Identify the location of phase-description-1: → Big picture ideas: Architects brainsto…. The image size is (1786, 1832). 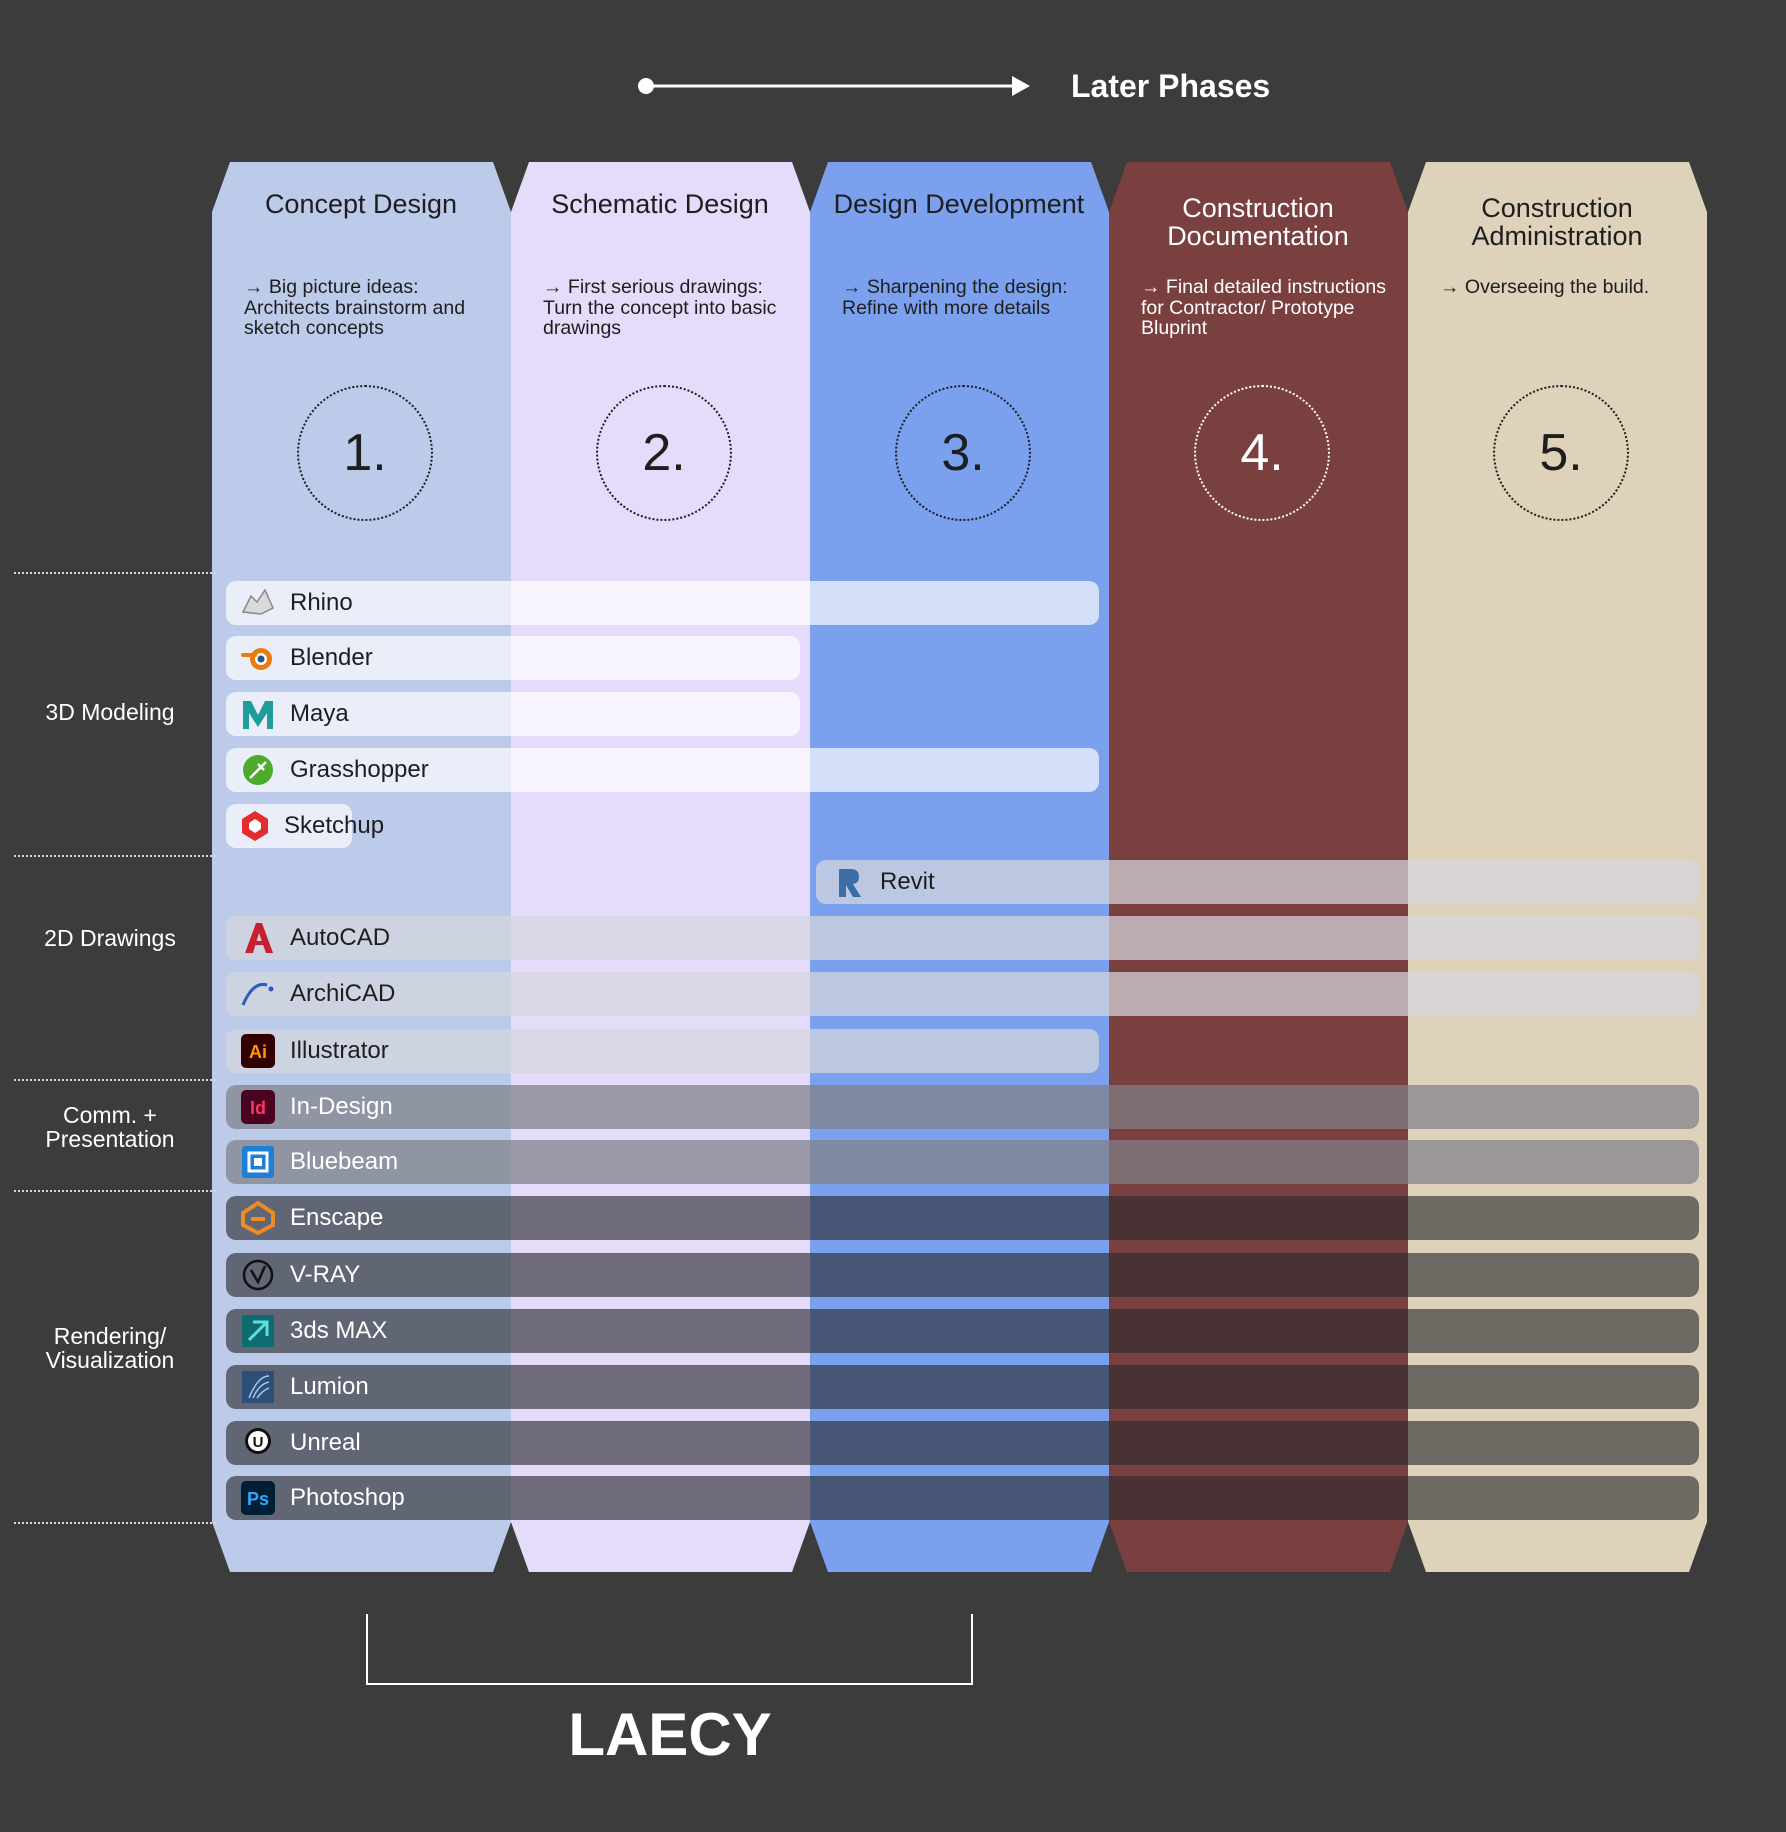
(355, 307).